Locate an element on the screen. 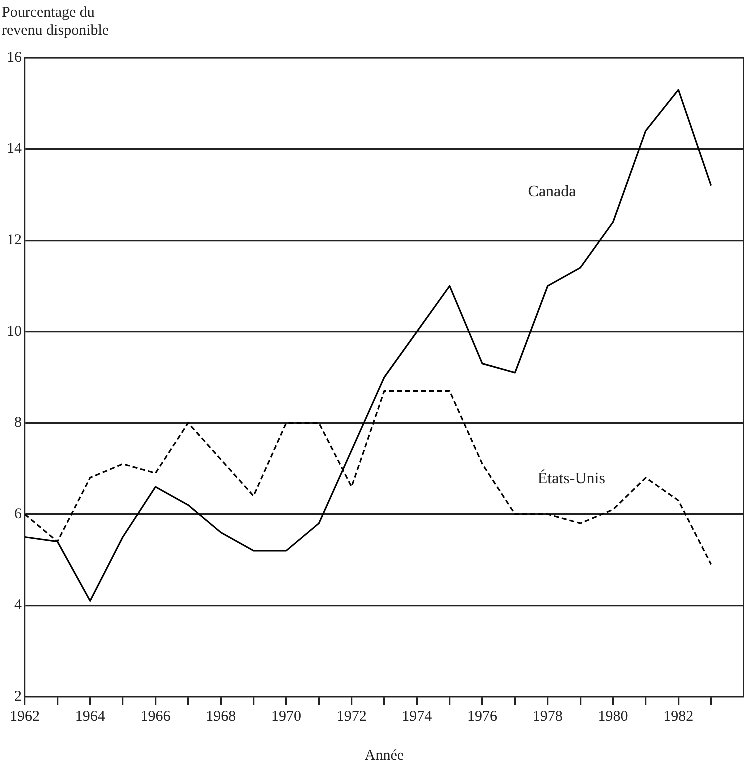 Image resolution: width=744 pixels, height=775 pixels. x-tick-label: 1962 is located at coordinates (25, 716).